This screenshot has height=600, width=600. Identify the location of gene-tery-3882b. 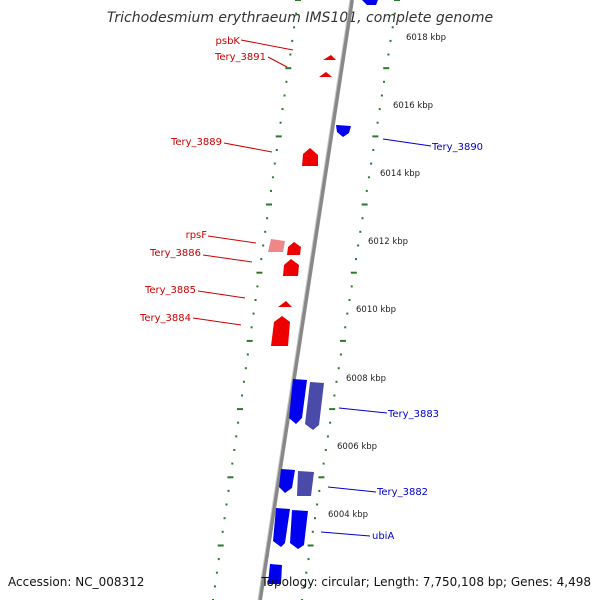
(305, 483).